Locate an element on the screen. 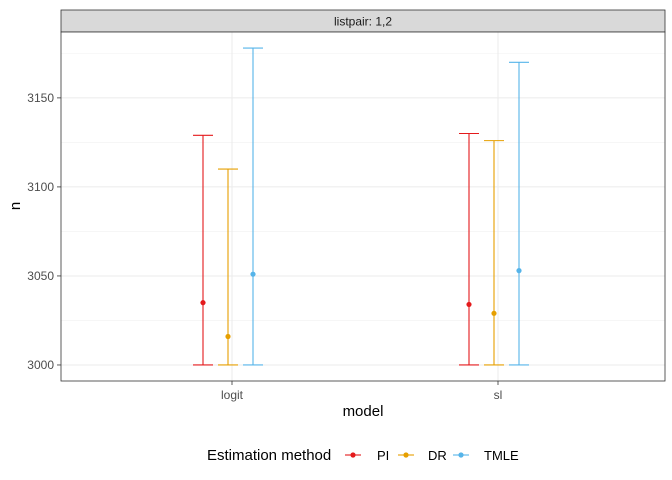 This screenshot has width=672, height=480. legend-label-pi: PI is located at coordinates (383, 455).